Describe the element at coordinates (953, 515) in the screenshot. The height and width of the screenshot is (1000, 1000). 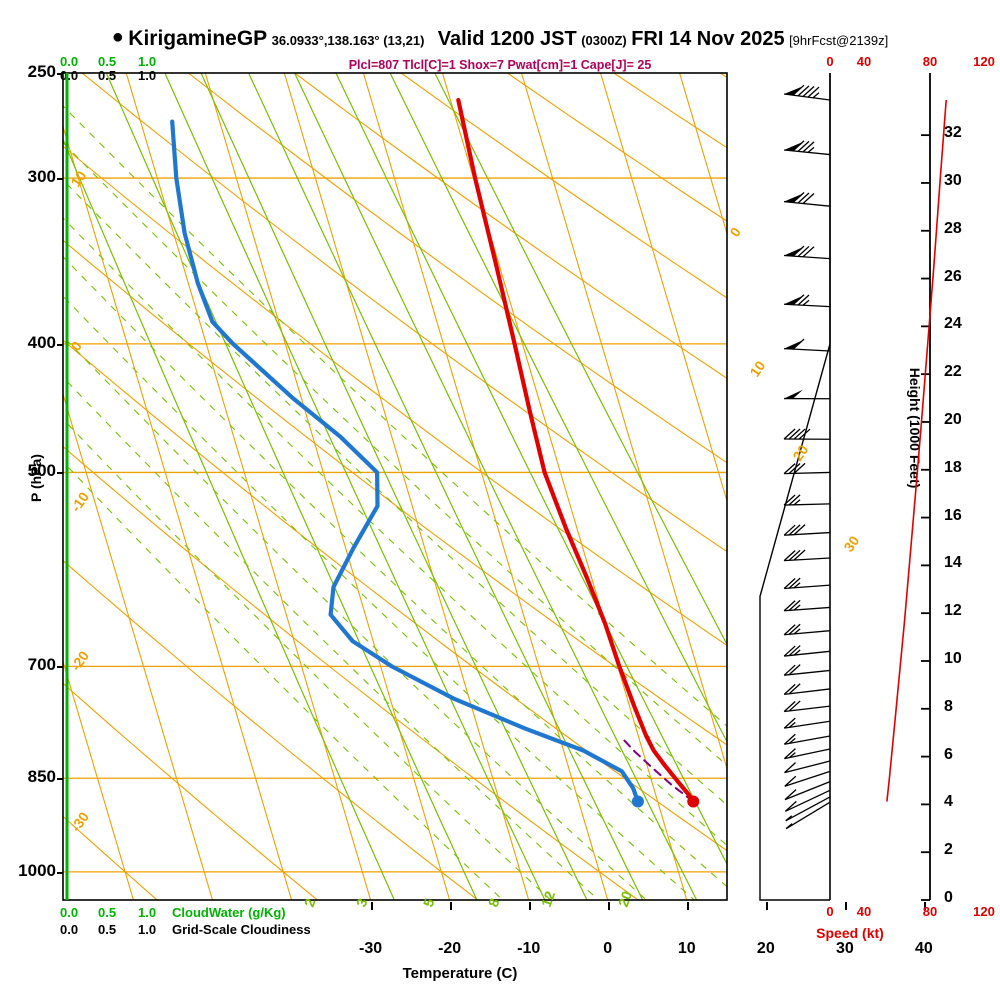
I see `height-tick-label: 16` at that location.